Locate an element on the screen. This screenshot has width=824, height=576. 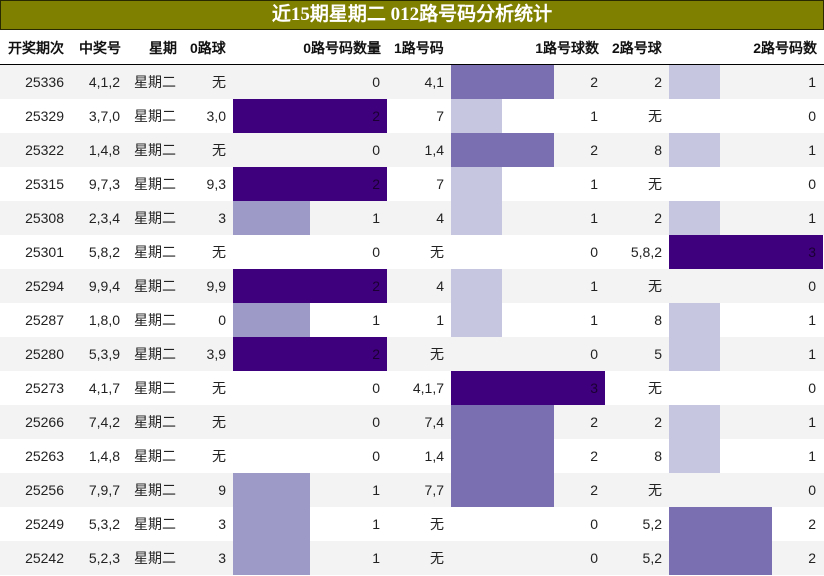
cell-numbers: 5,2,3 is located at coordinates (104, 558).